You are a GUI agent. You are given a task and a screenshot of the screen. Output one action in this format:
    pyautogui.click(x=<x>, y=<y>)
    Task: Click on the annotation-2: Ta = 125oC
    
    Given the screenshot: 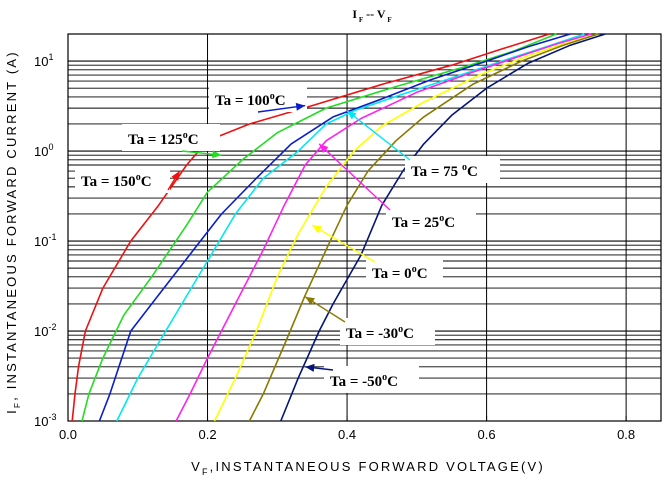 What is the action you would take?
    pyautogui.click(x=172, y=141)
    